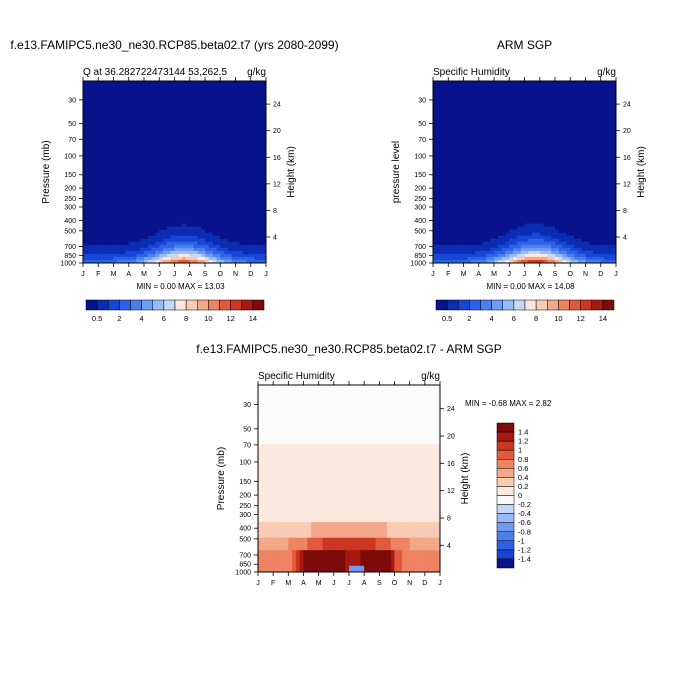 The height and width of the screenshot is (700, 700). I want to click on y2-tick-label: 16, so click(277, 158).